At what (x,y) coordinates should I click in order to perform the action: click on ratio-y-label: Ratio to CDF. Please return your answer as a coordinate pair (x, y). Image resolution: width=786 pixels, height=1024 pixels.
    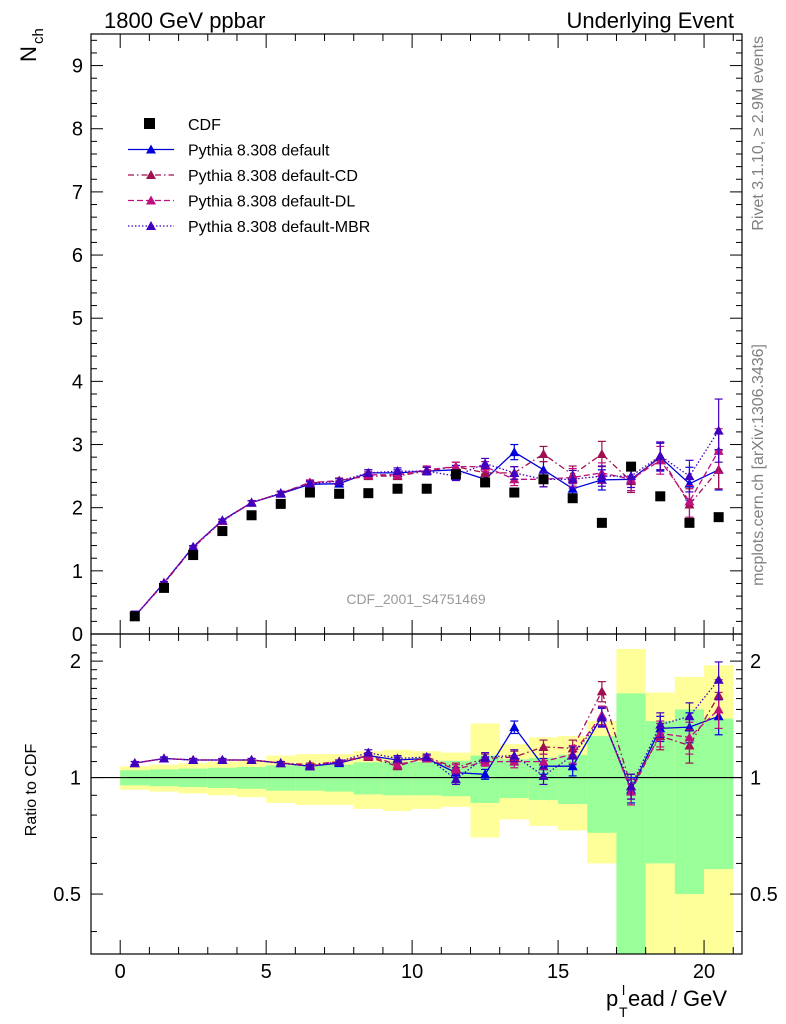
    Looking at the image, I should click on (31, 790).